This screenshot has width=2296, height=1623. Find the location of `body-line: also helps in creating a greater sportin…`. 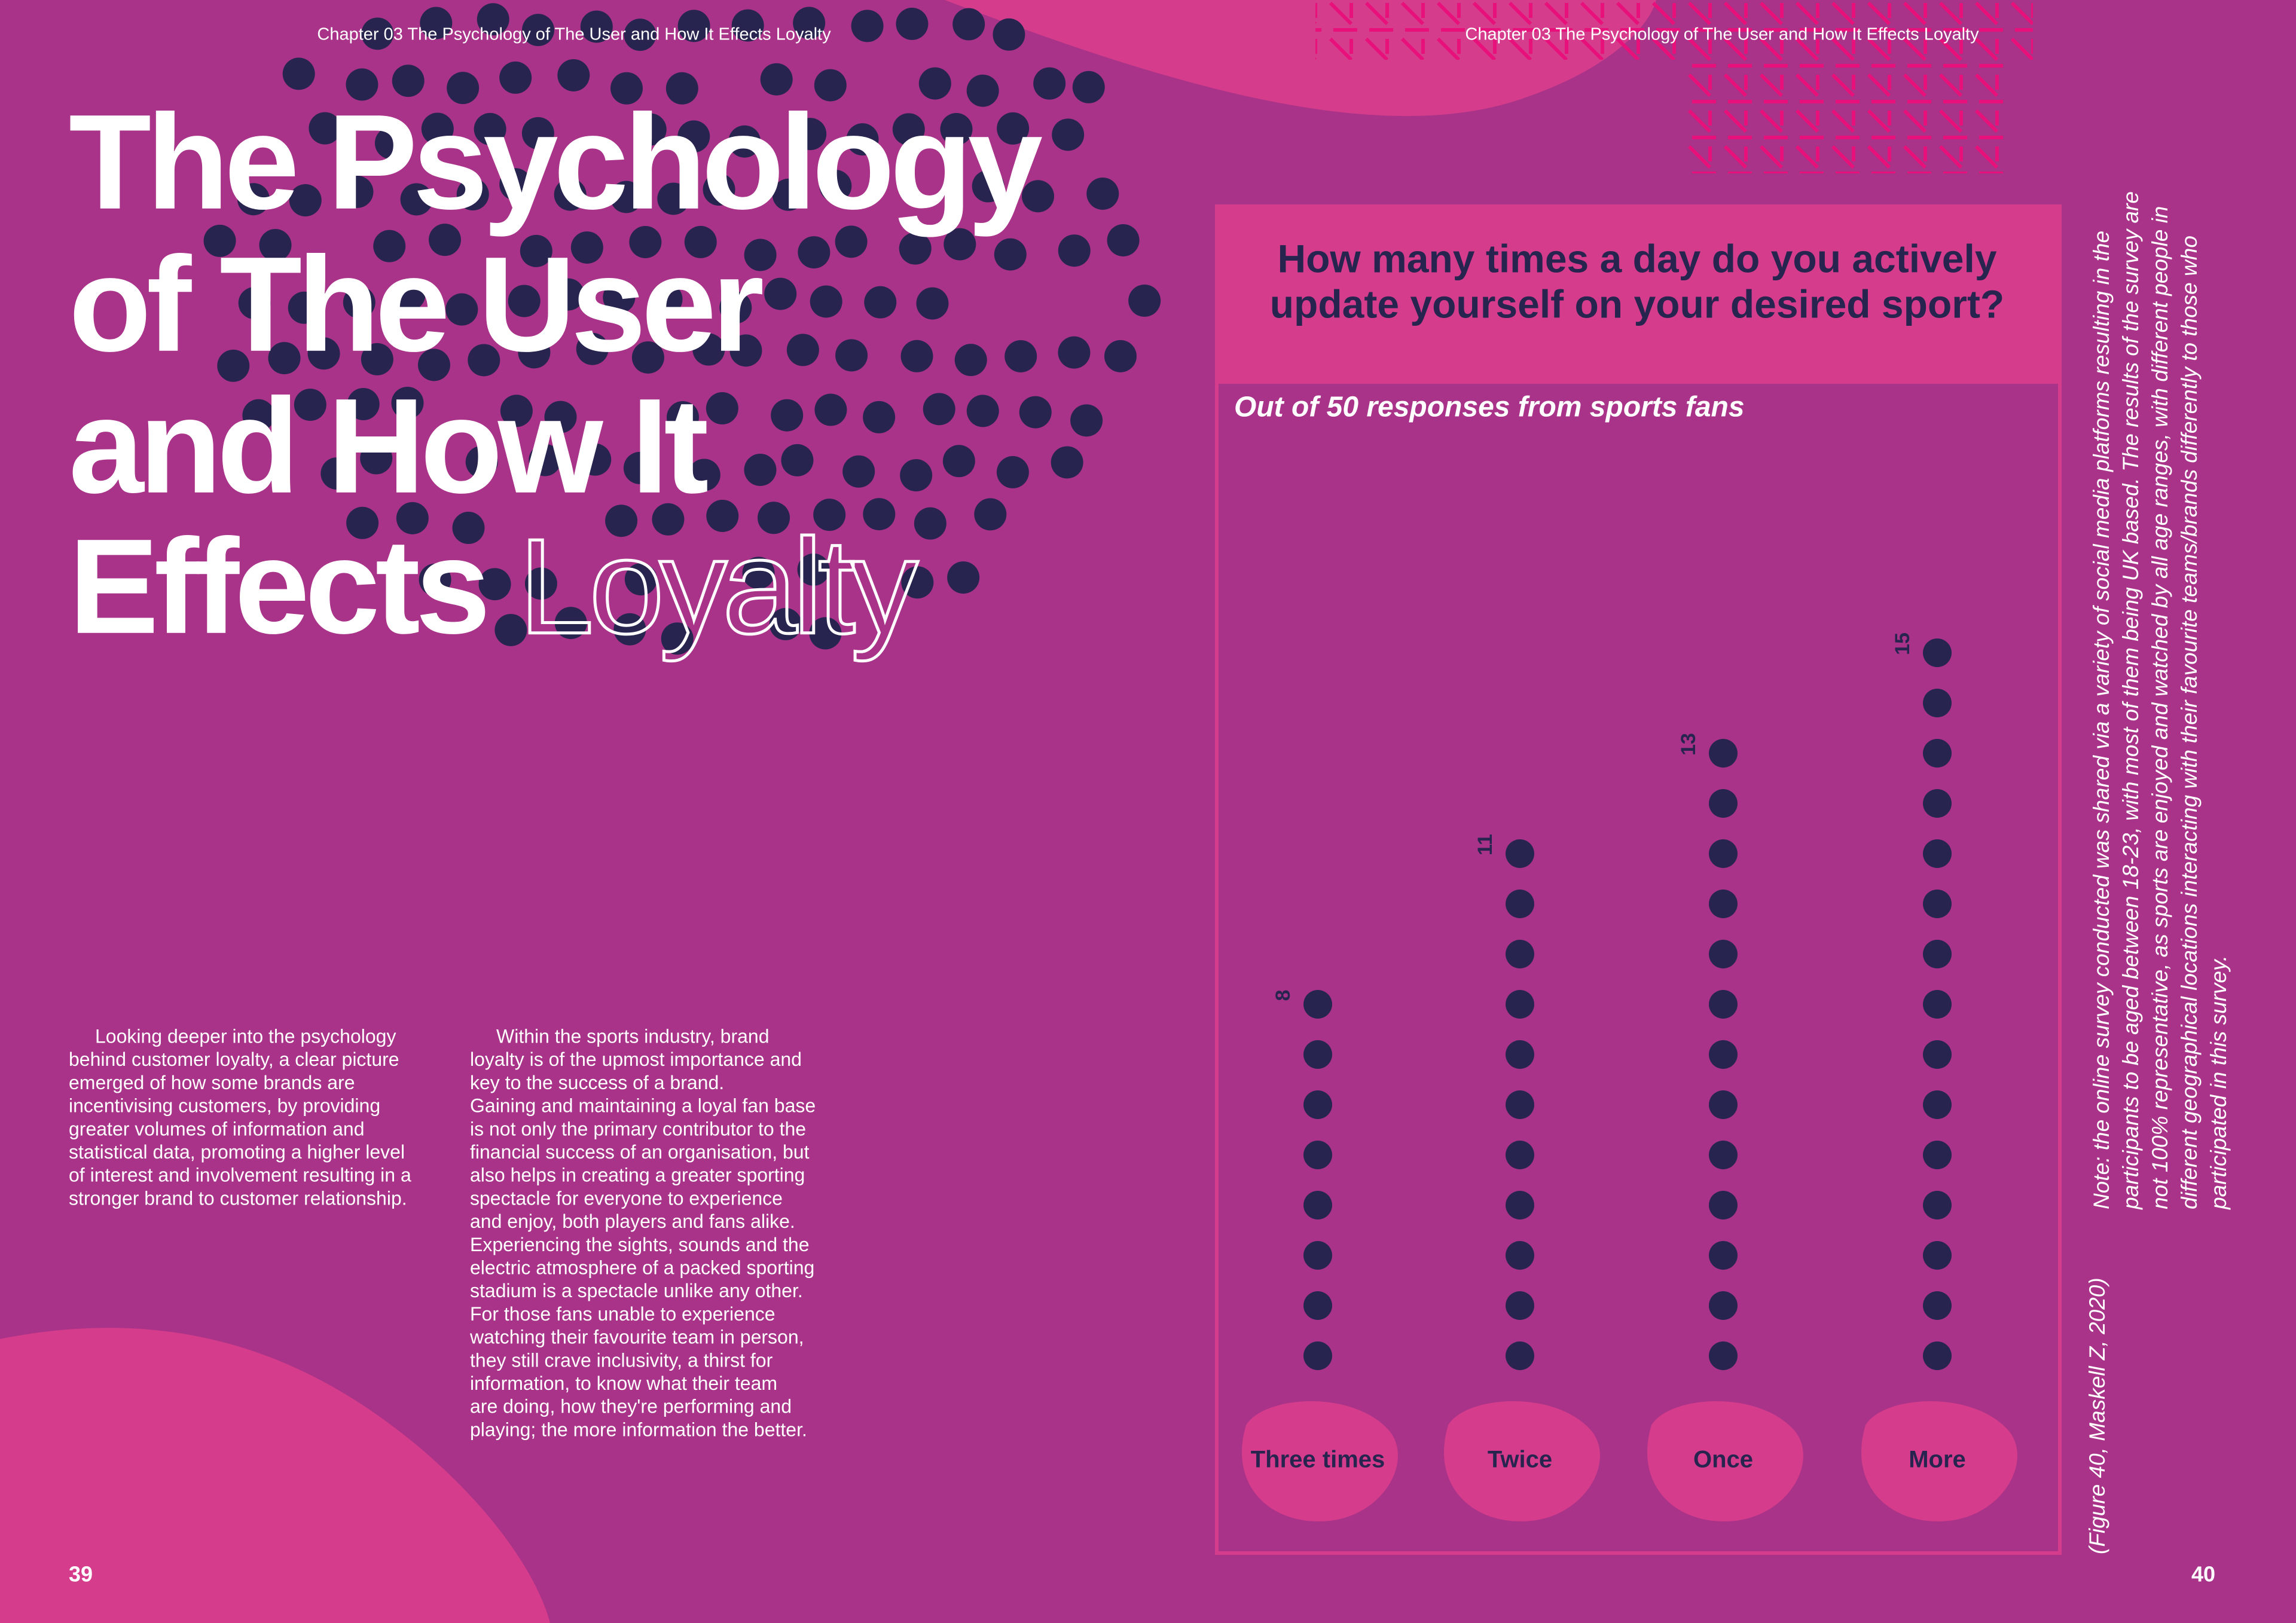

body-line: also helps in creating a greater sportin… is located at coordinates (637, 1175).